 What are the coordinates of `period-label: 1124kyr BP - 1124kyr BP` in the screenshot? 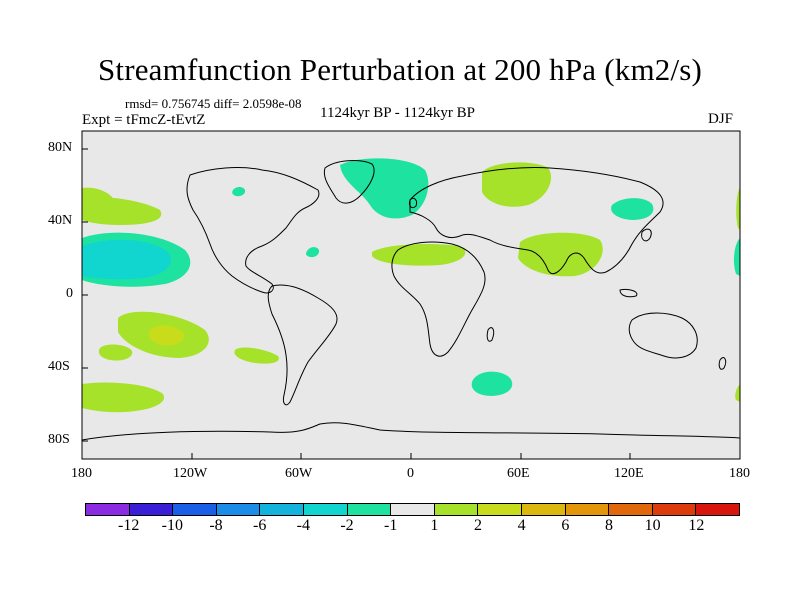 It's located at (398, 113).